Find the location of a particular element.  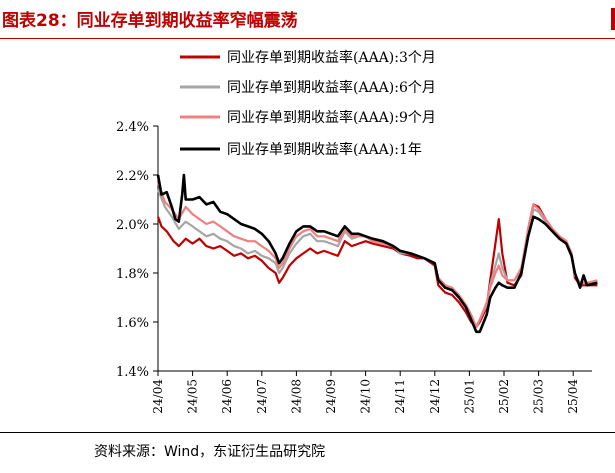

x-tick-label: 24/09 is located at coordinates (331, 396).